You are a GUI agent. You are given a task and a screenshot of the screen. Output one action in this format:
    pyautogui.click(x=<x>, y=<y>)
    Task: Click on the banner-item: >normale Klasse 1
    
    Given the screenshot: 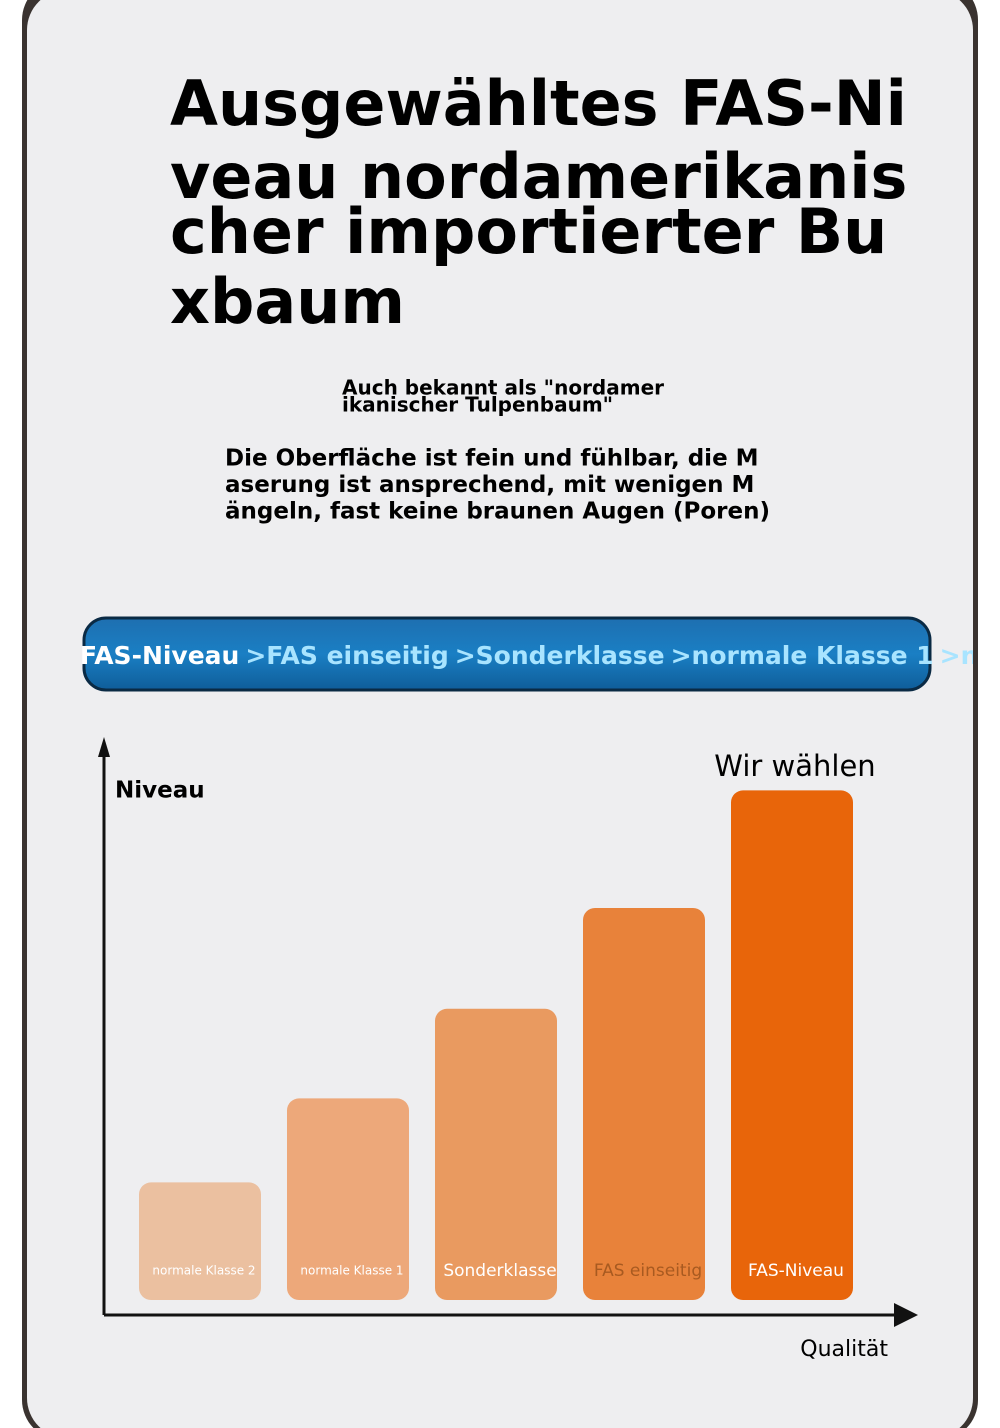 What is the action you would take?
    pyautogui.click(x=802, y=655)
    